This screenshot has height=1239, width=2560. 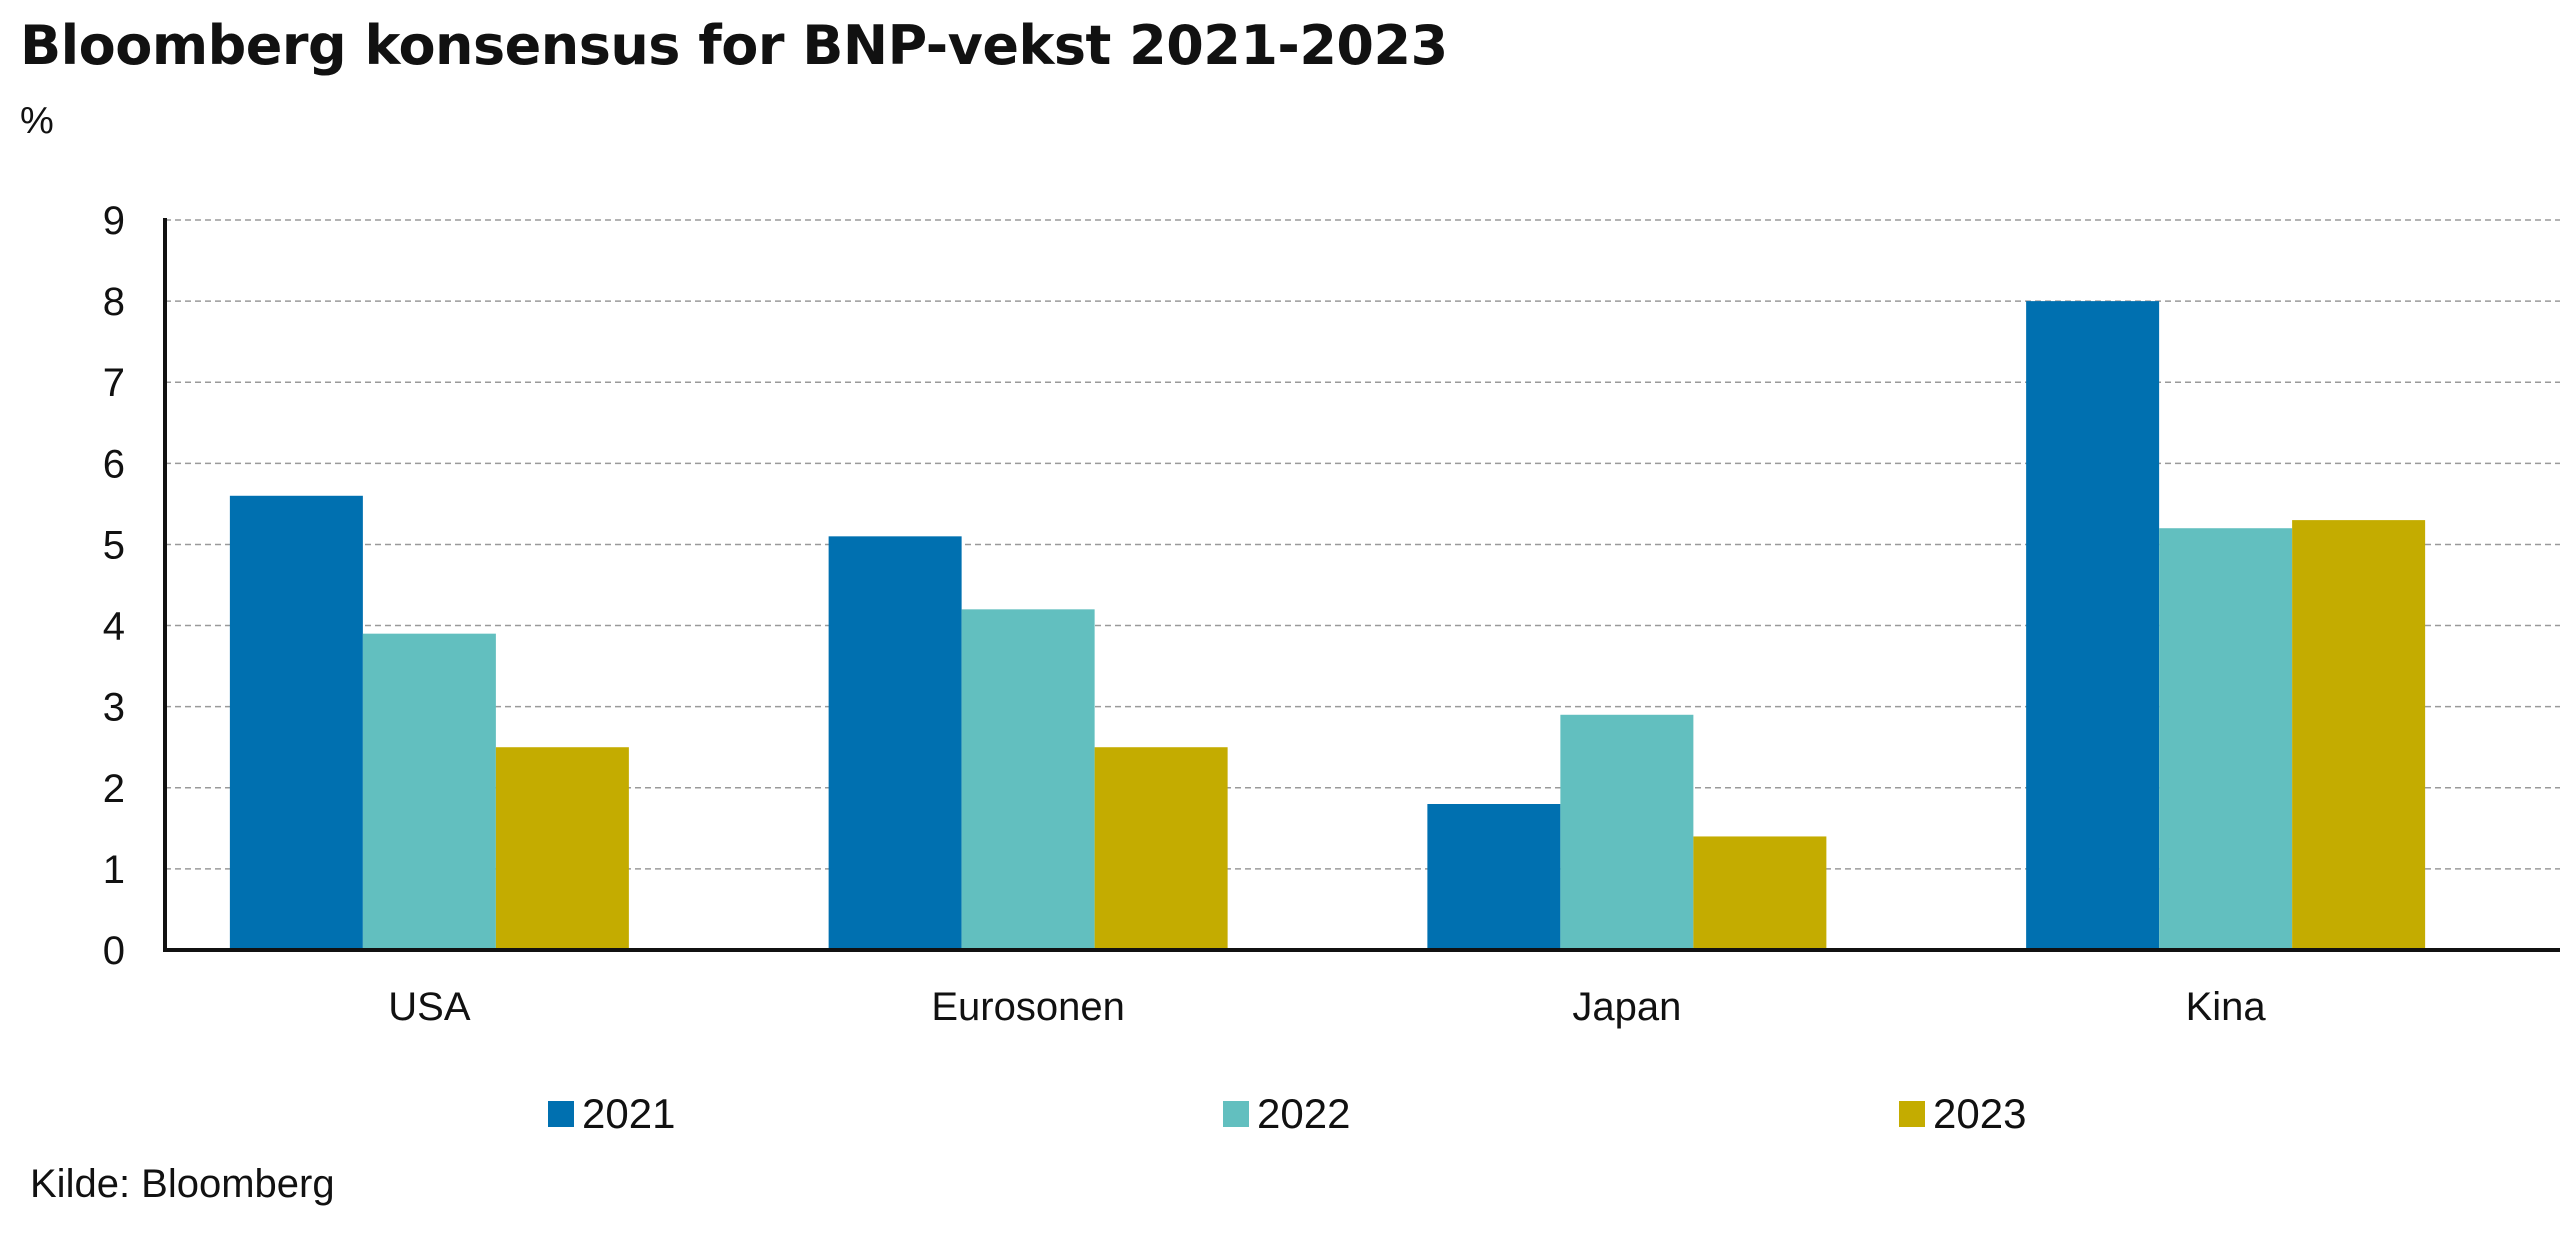 I want to click on y-tick-label-8: 8, so click(x=114, y=302).